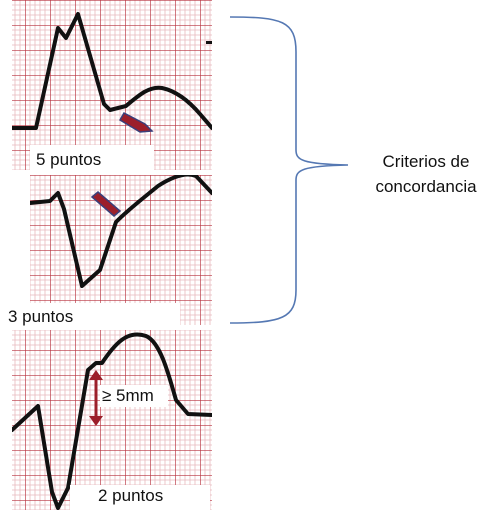 The height and width of the screenshot is (510, 497). Describe the element at coordinates (209, 42) in the screenshot. I see `baseline-tick` at that location.